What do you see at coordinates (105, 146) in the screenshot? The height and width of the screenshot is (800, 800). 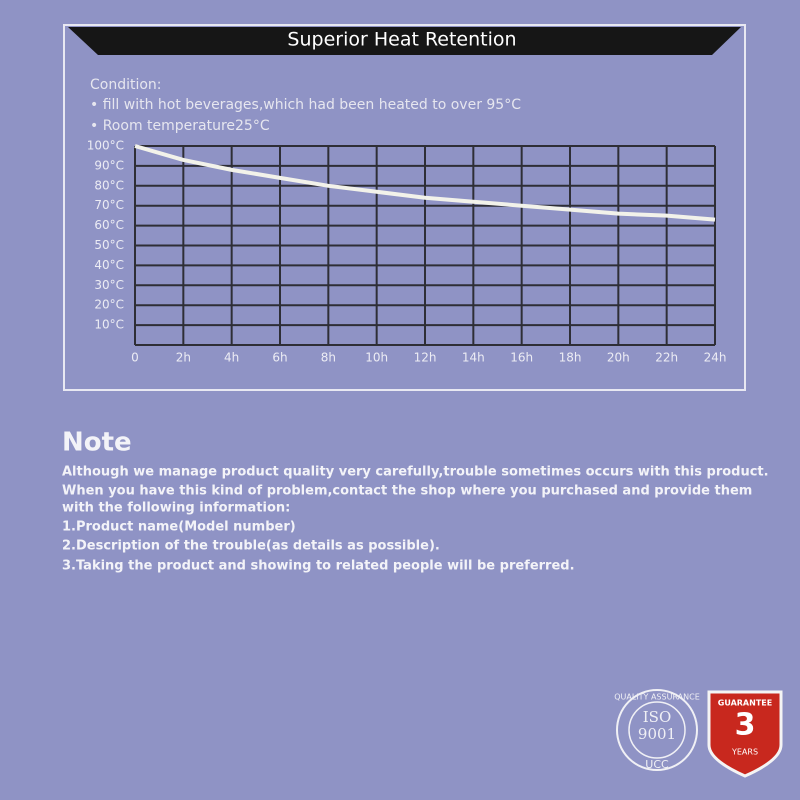 I see `y-tick-label: 100°C` at bounding box center [105, 146].